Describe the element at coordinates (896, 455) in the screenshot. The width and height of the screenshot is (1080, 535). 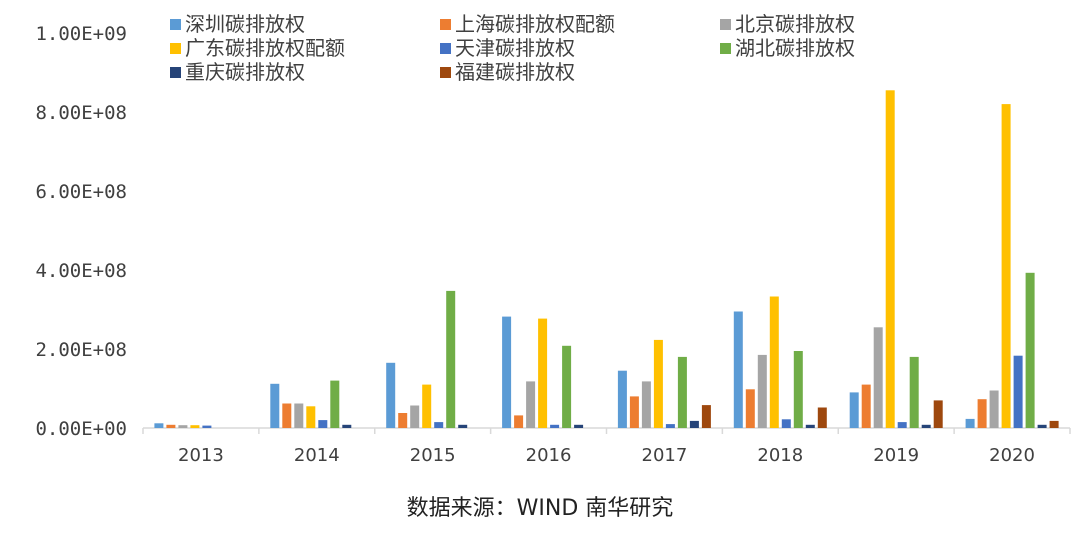
I see `x-tick-label: 2019` at that location.